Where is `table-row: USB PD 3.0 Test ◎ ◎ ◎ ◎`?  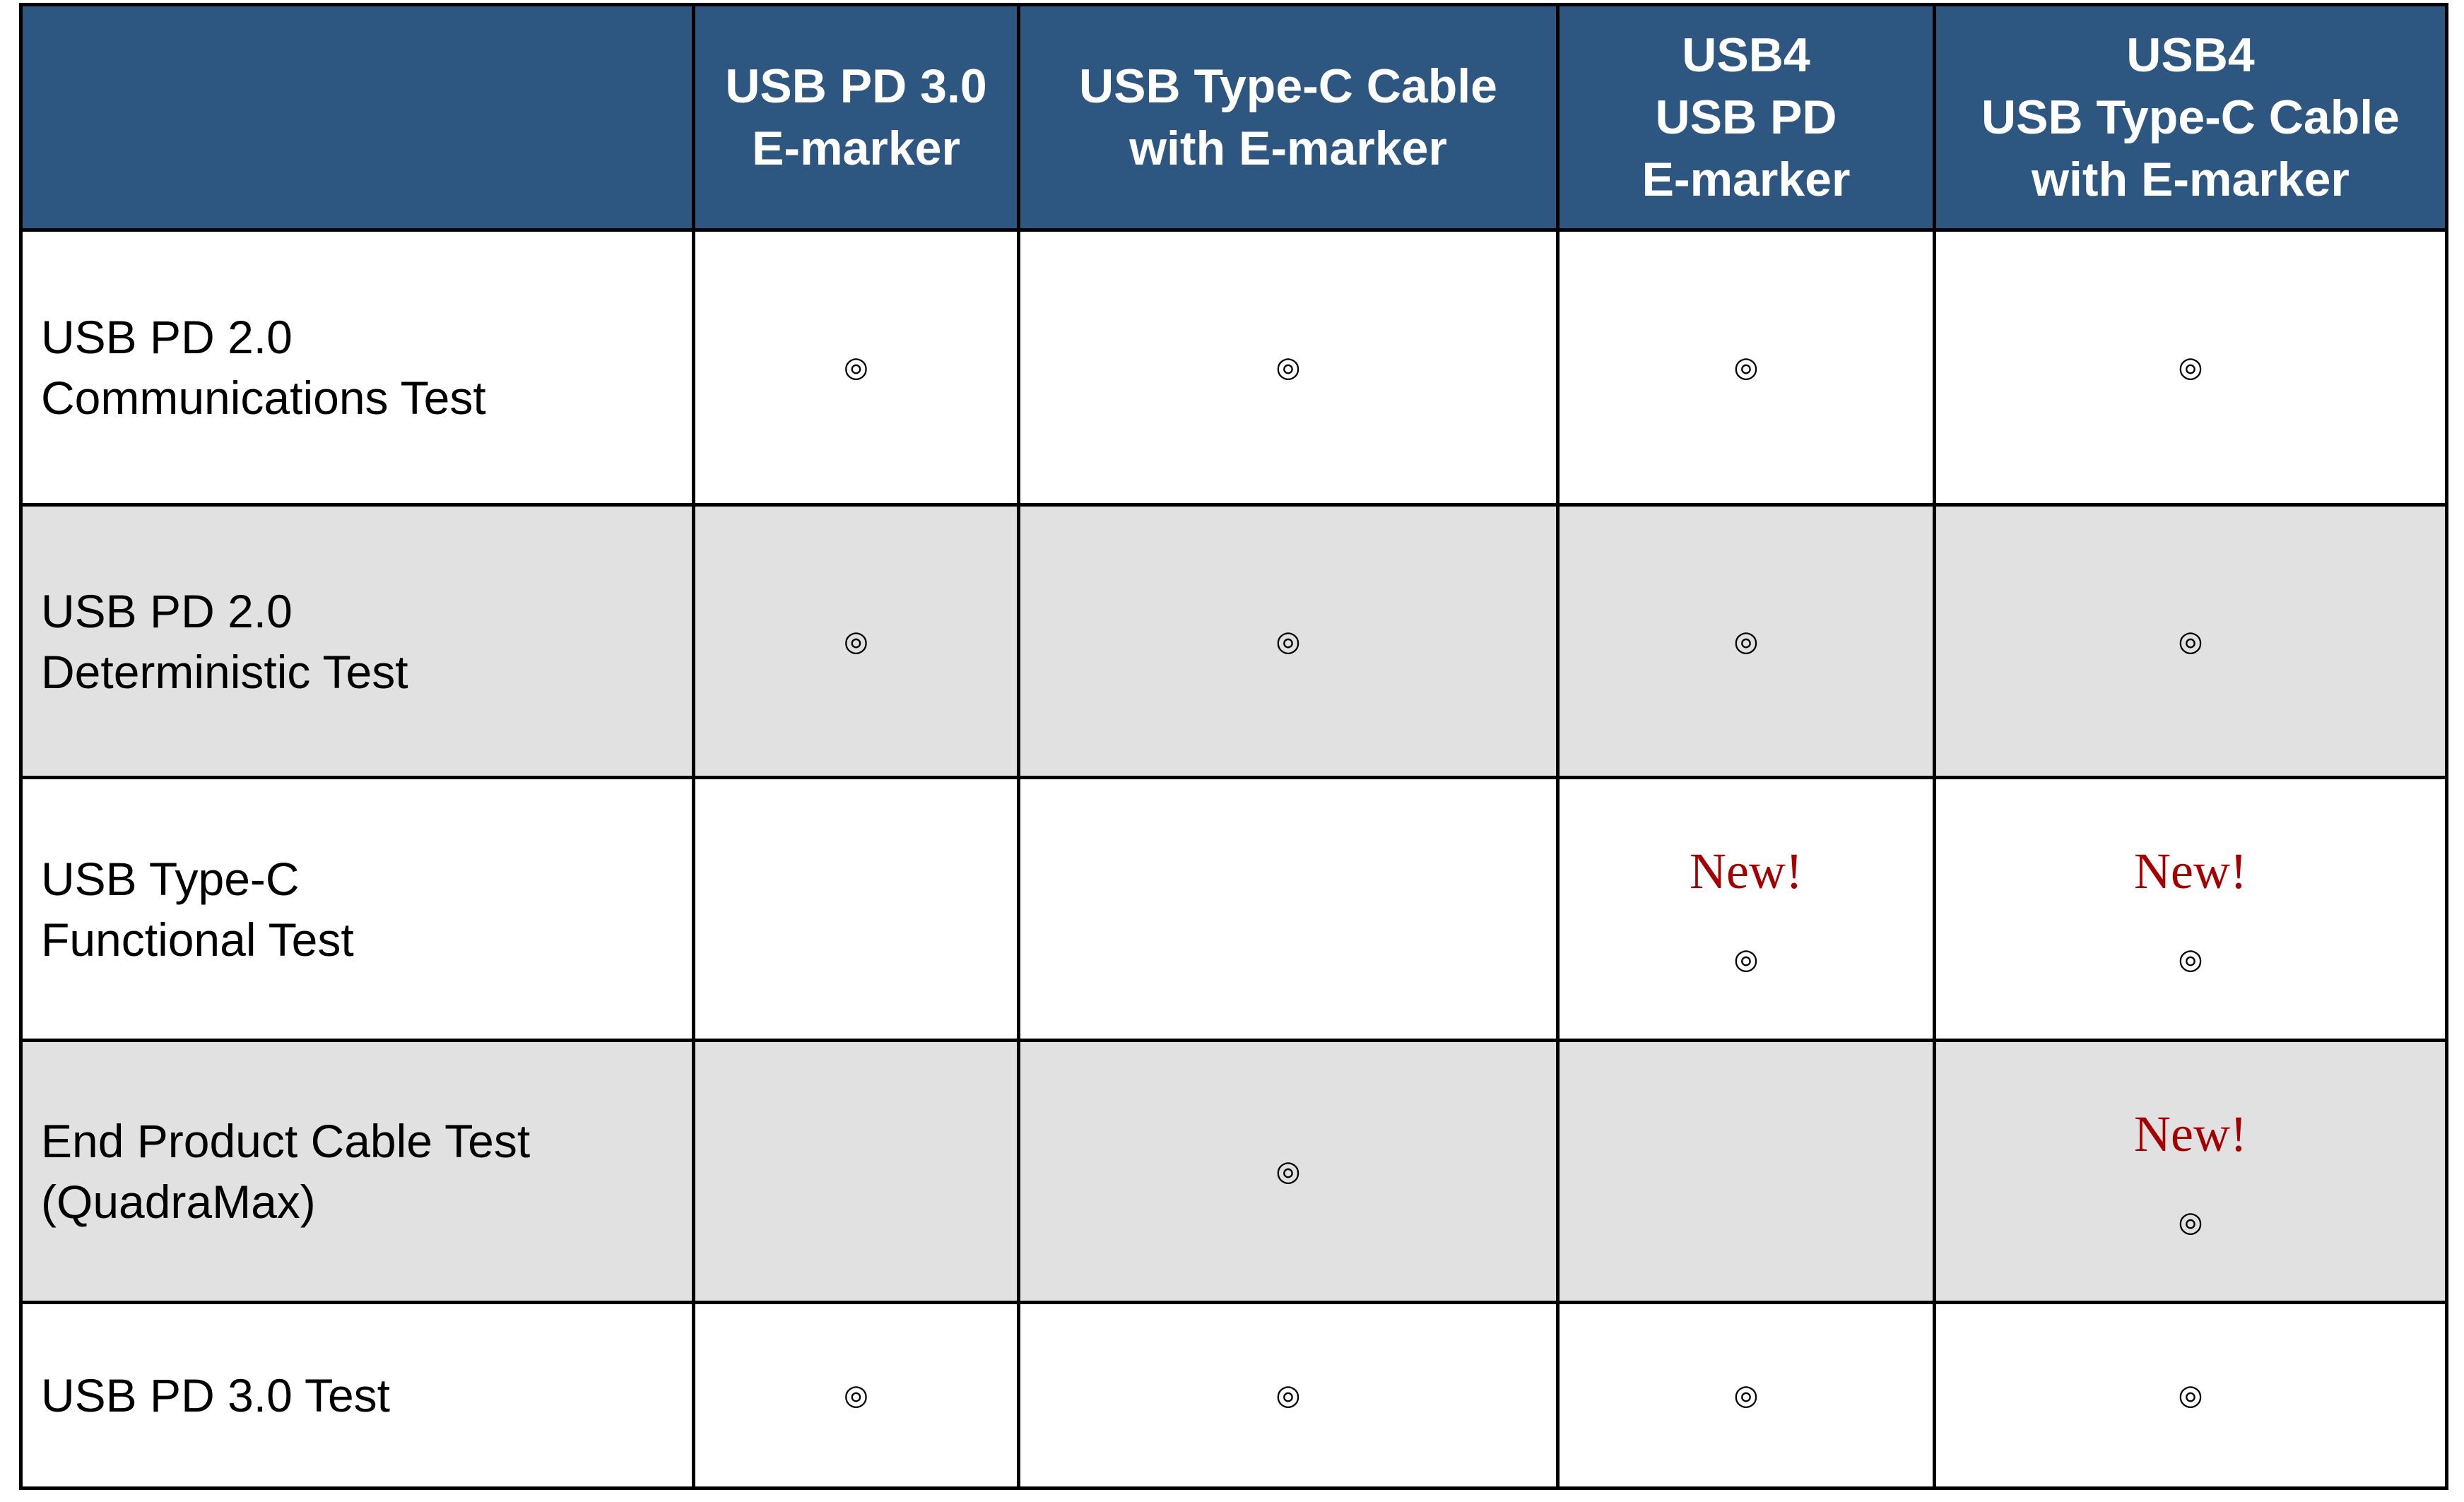 table-row: USB PD 3.0 Test ◎ ◎ ◎ ◎ is located at coordinates (1233, 1395).